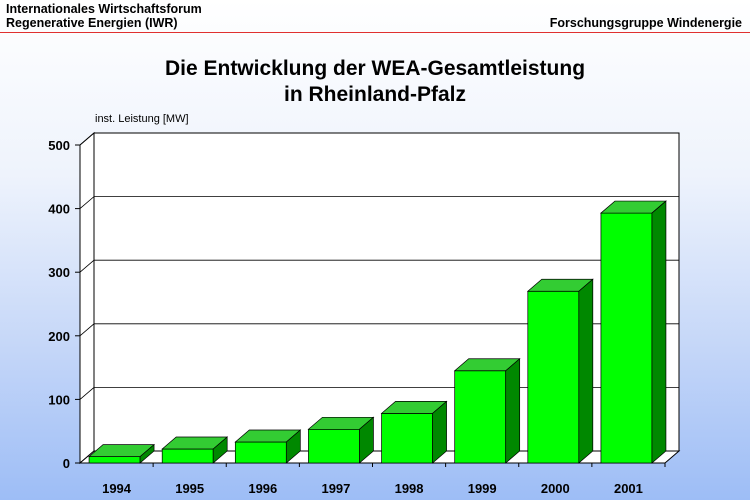  Describe the element at coordinates (409, 488) in the screenshot. I see `x-tick-label: 1998` at that location.